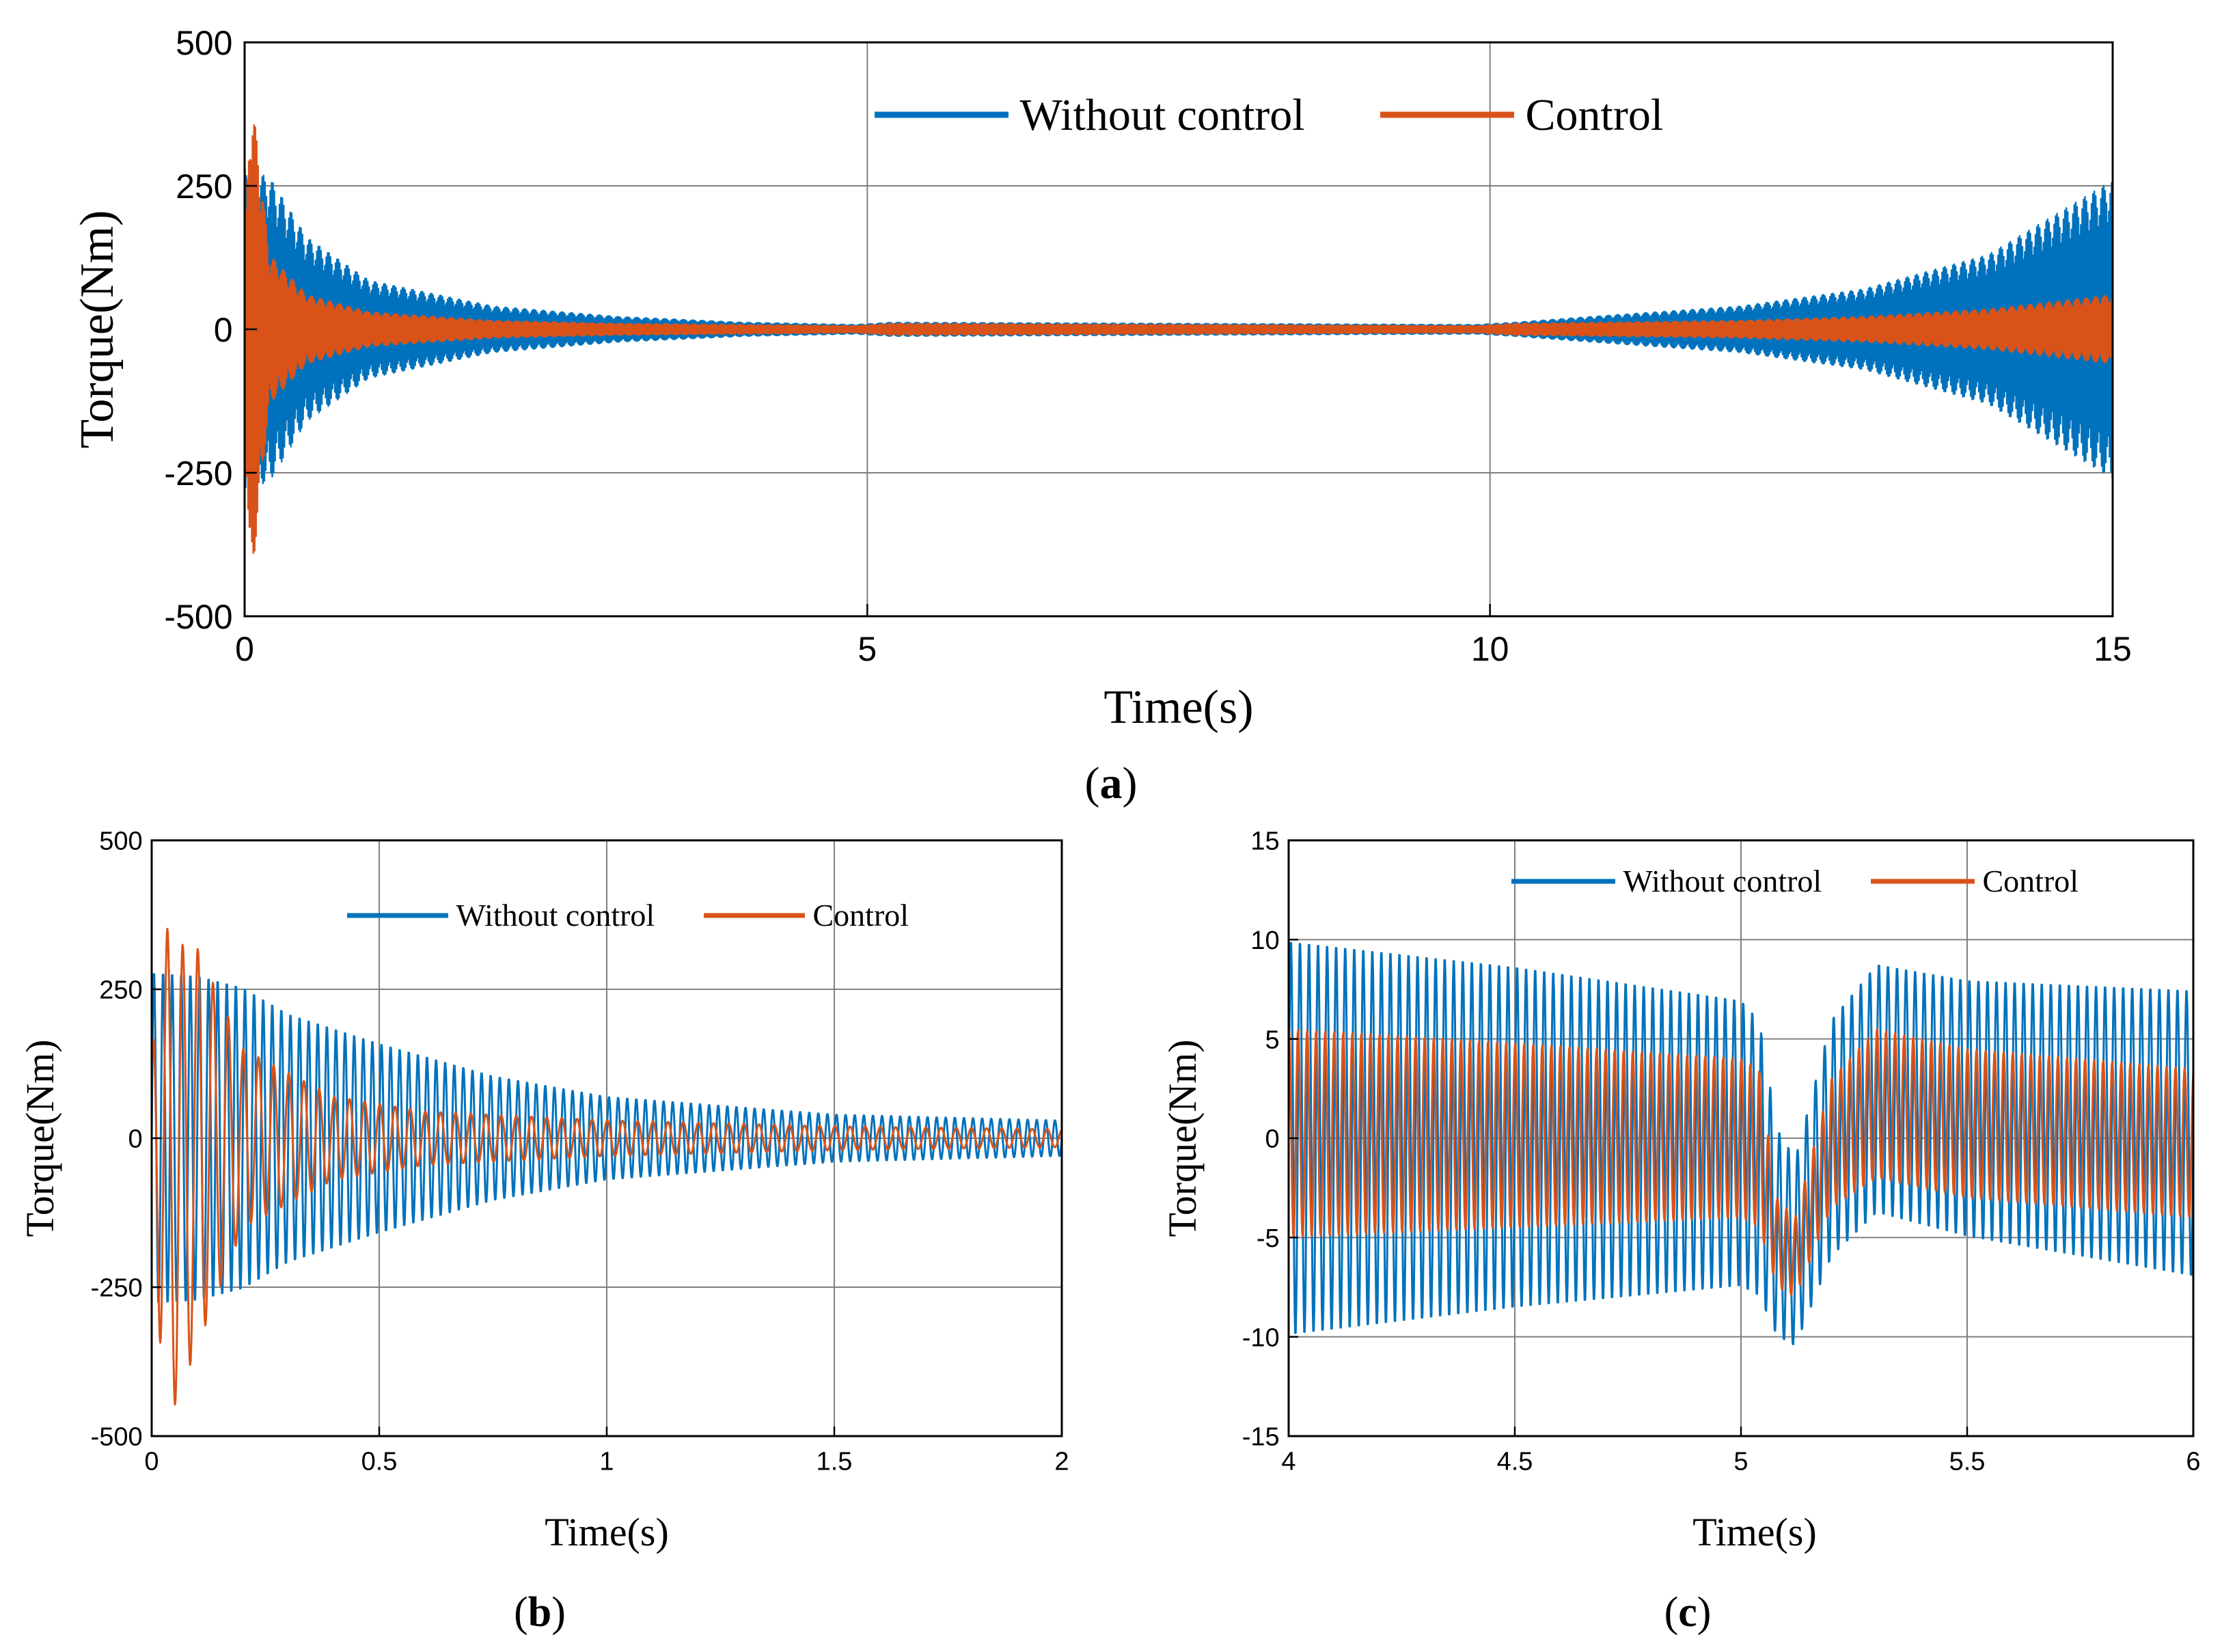  What do you see at coordinates (1967, 1461) in the screenshot?
I see `x-tick-label: 5.5` at bounding box center [1967, 1461].